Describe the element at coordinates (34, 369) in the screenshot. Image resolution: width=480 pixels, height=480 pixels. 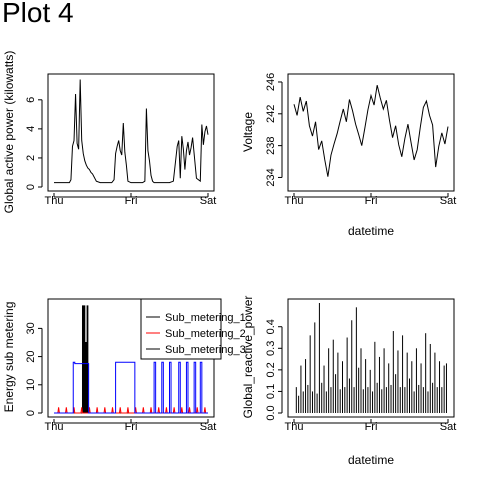
I see `y-axis: 0 10 20 30` at that location.